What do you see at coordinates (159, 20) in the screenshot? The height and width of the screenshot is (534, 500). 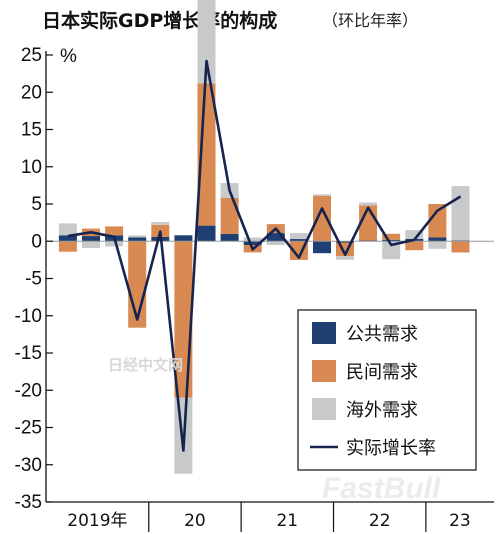 I see `chart-title: 日本实际GDP增长率的构成` at bounding box center [159, 20].